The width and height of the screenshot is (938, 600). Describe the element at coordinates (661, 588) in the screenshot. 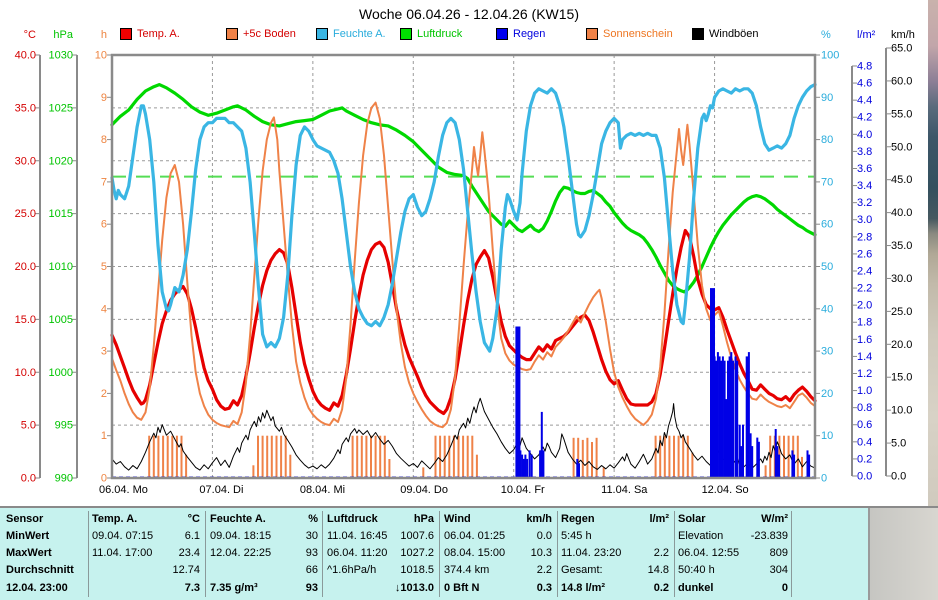

I see `stat-cell-value: 0.2` at that location.